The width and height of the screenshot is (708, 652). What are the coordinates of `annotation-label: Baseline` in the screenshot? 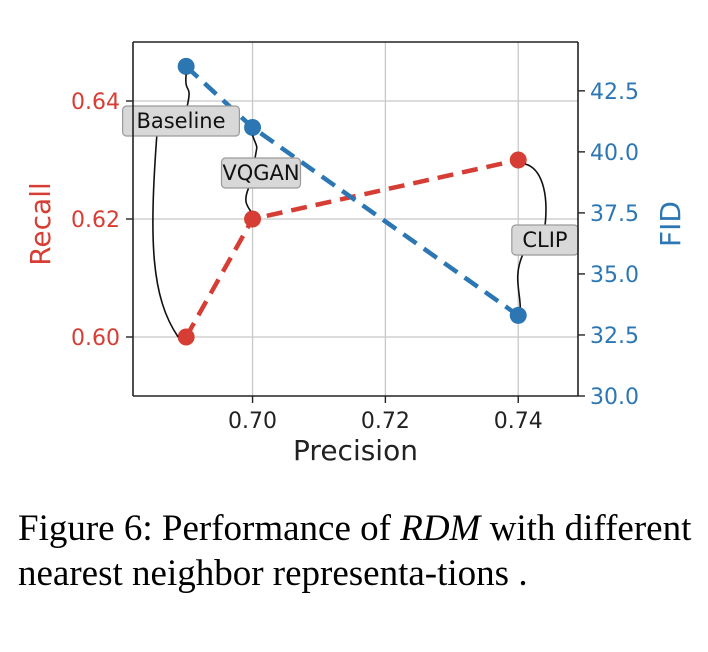 It's located at (180, 121).